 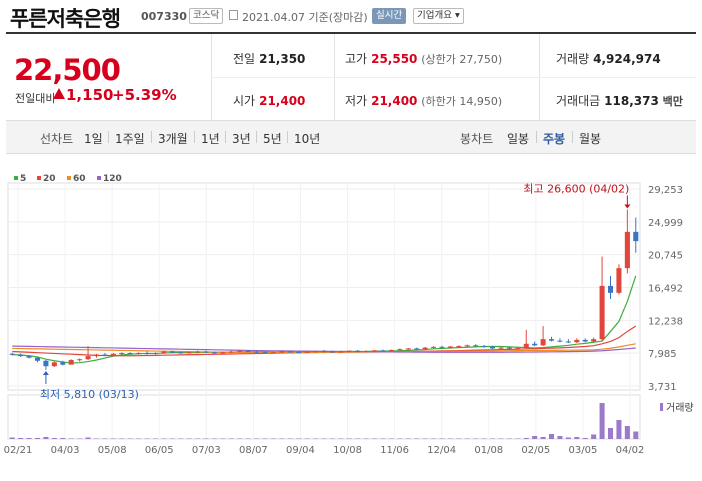 What do you see at coordinates (680, 408) in the screenshot?
I see `volume-label: 거래량` at bounding box center [680, 408].